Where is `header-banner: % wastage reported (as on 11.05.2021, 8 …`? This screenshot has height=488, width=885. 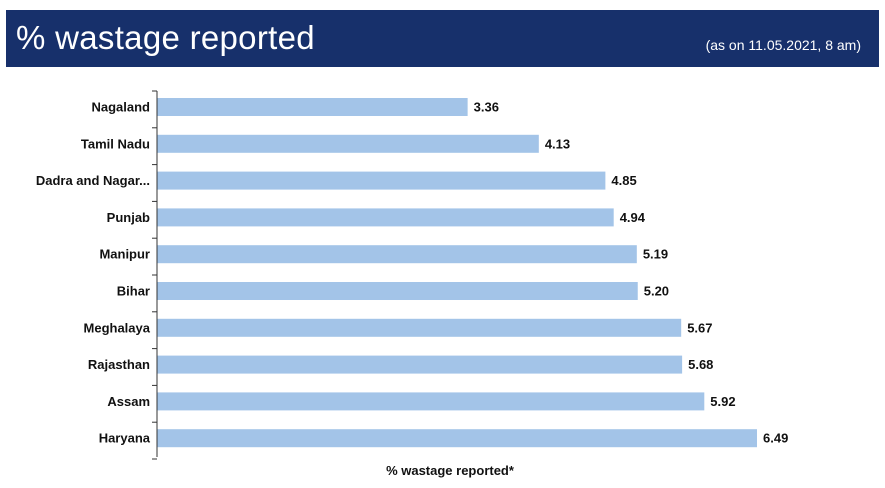 header-banner: % wastage reported (as on 11.05.2021, 8 … is located at coordinates (442, 38).